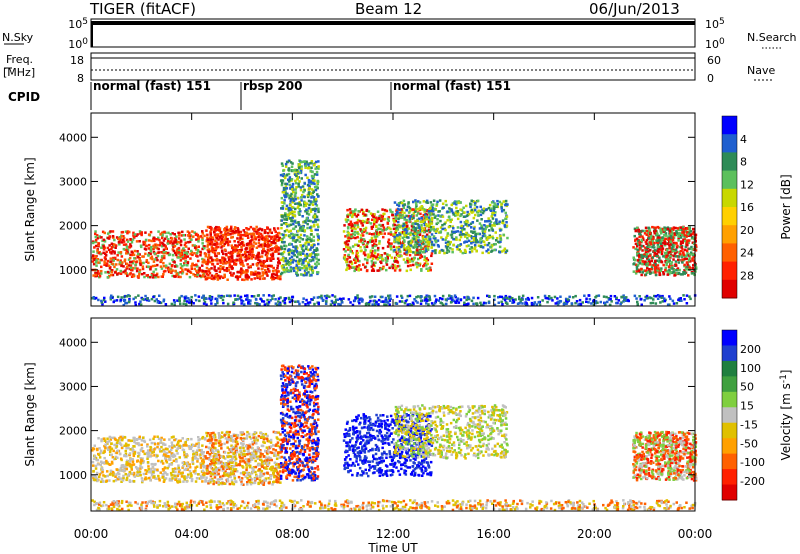  Describe the element at coordinates (786, 415) in the screenshot. I see `velocity-colorbar-label: Velocity [m s-1]` at that location.